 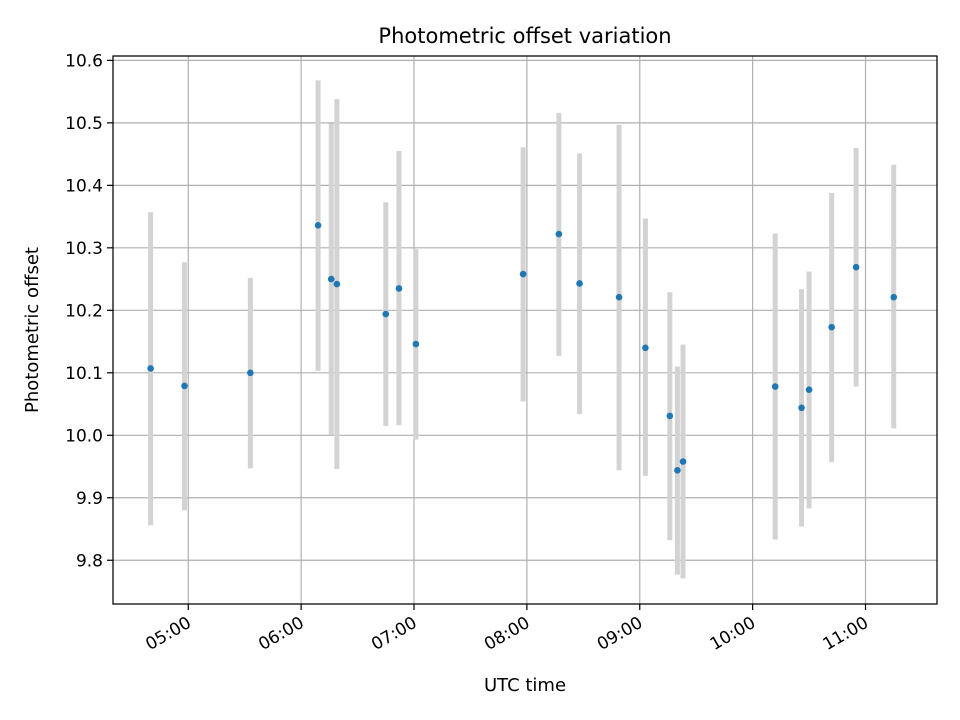 What do you see at coordinates (84, 311) in the screenshot?
I see `y-tick-label: 10.2` at bounding box center [84, 311].